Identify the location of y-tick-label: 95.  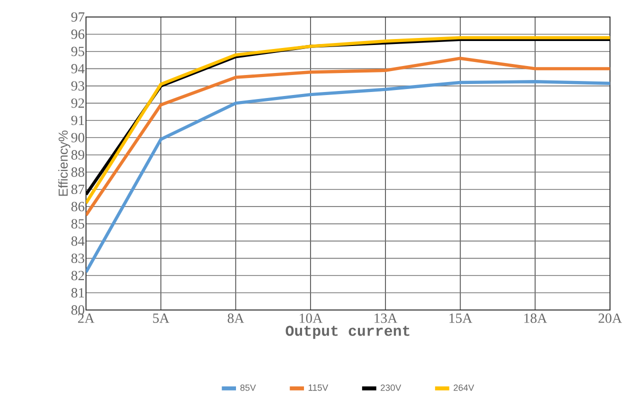
(77, 51).